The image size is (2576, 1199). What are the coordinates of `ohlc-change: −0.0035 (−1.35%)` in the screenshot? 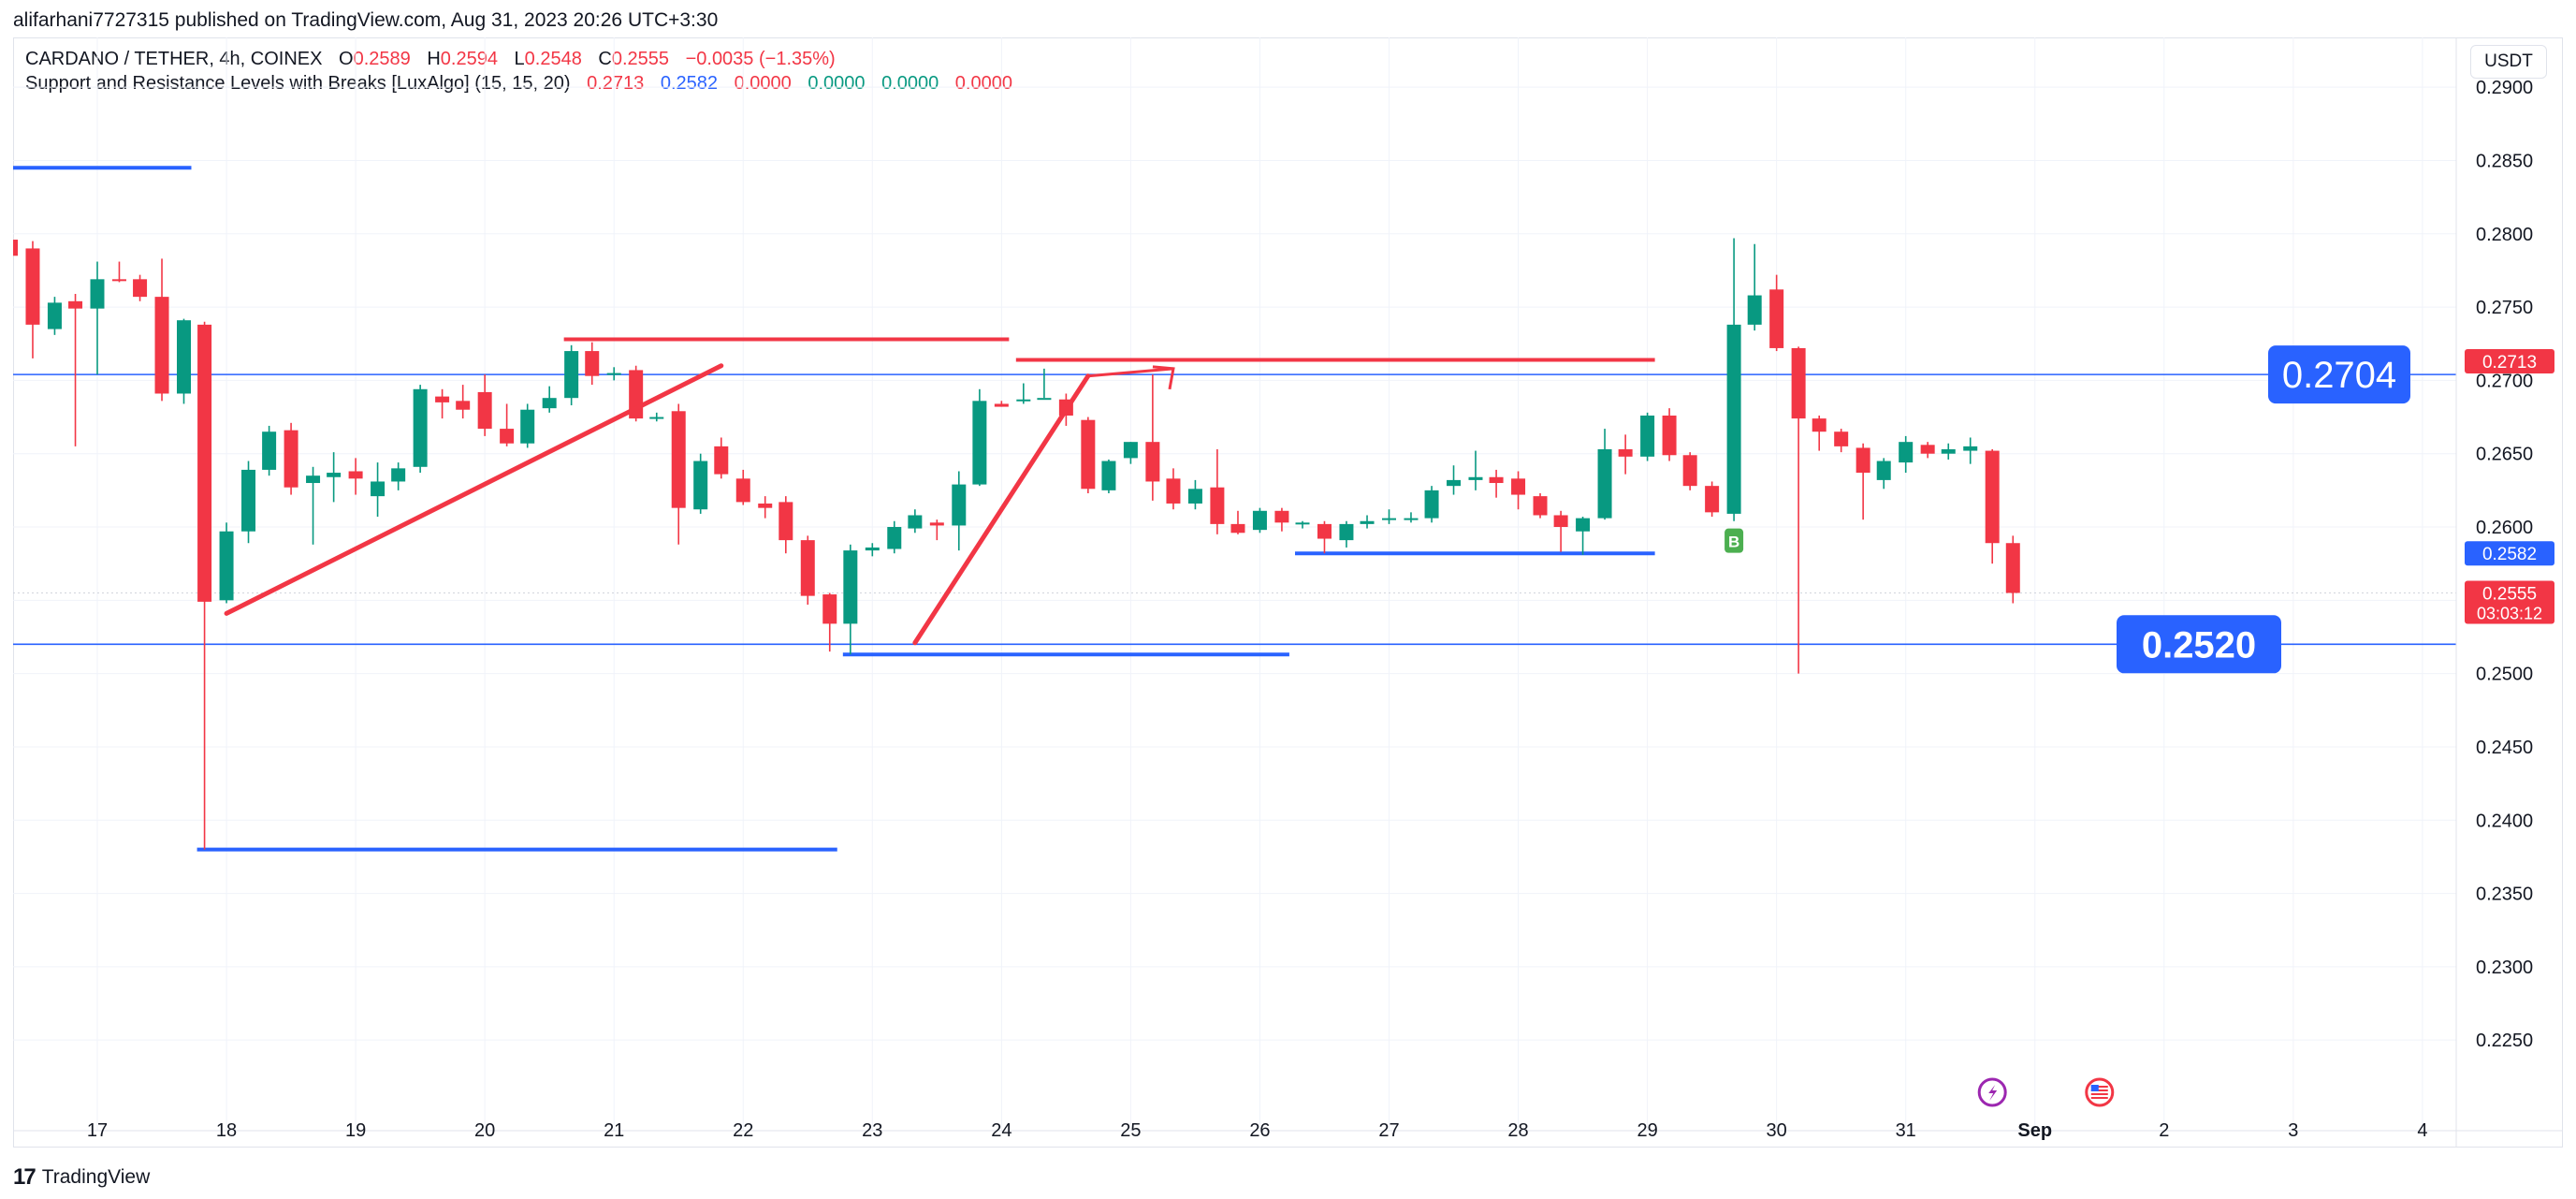 It's located at (760, 59).